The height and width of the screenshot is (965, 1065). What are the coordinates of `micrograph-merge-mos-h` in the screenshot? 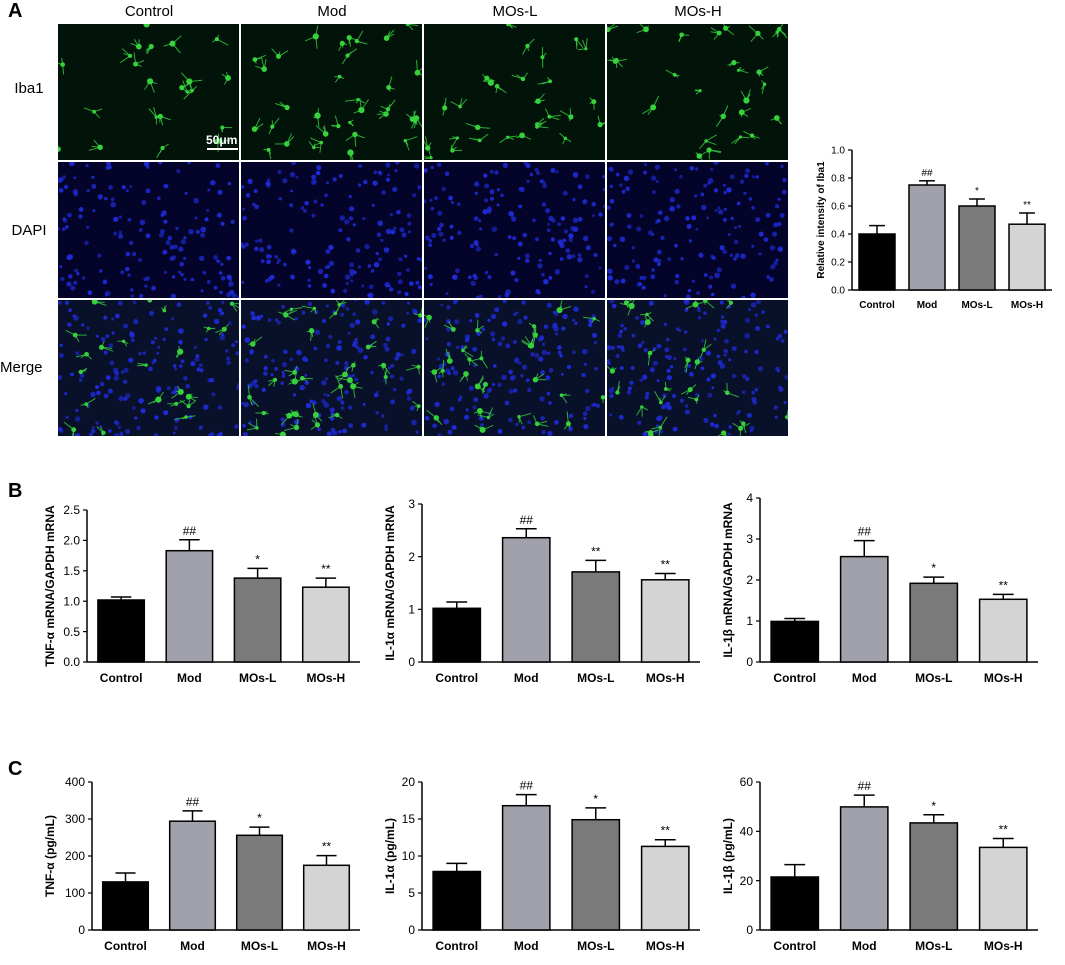 It's located at (698, 368).